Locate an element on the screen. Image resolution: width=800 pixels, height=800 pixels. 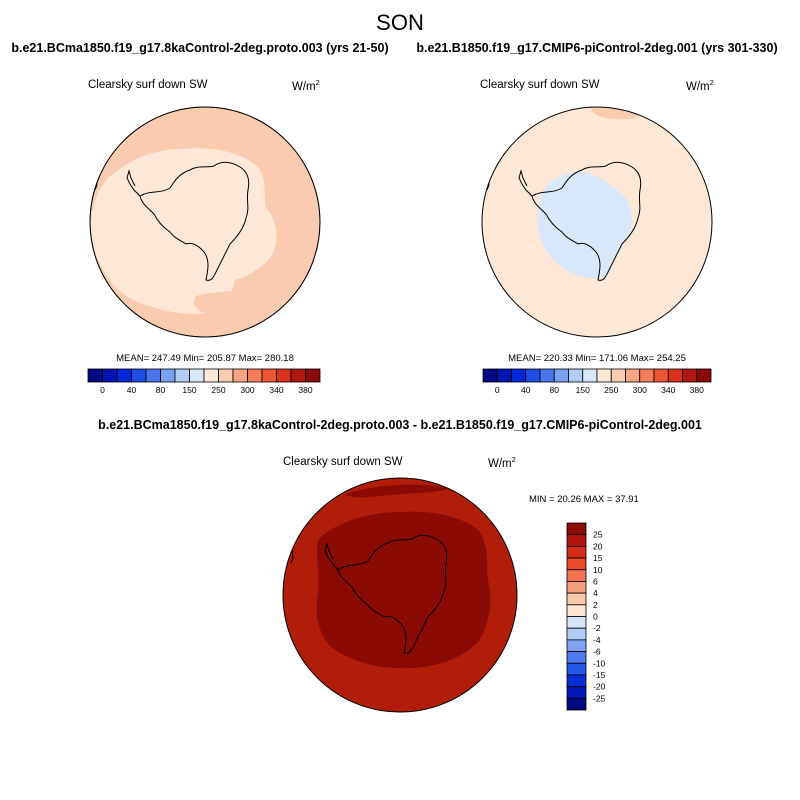
panel-1-colorbar-label: 300 is located at coordinates (247, 390).